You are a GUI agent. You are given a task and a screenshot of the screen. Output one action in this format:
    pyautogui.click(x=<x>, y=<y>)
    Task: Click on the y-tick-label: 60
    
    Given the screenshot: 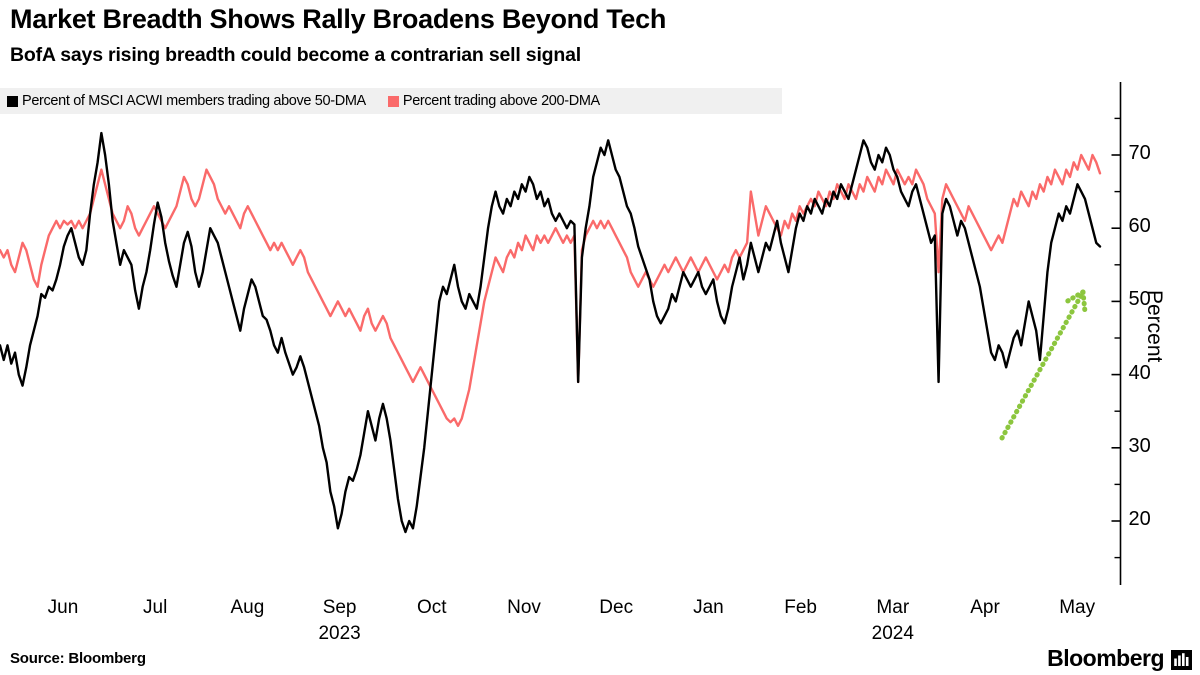 What is the action you would take?
    pyautogui.click(x=1139, y=226)
    